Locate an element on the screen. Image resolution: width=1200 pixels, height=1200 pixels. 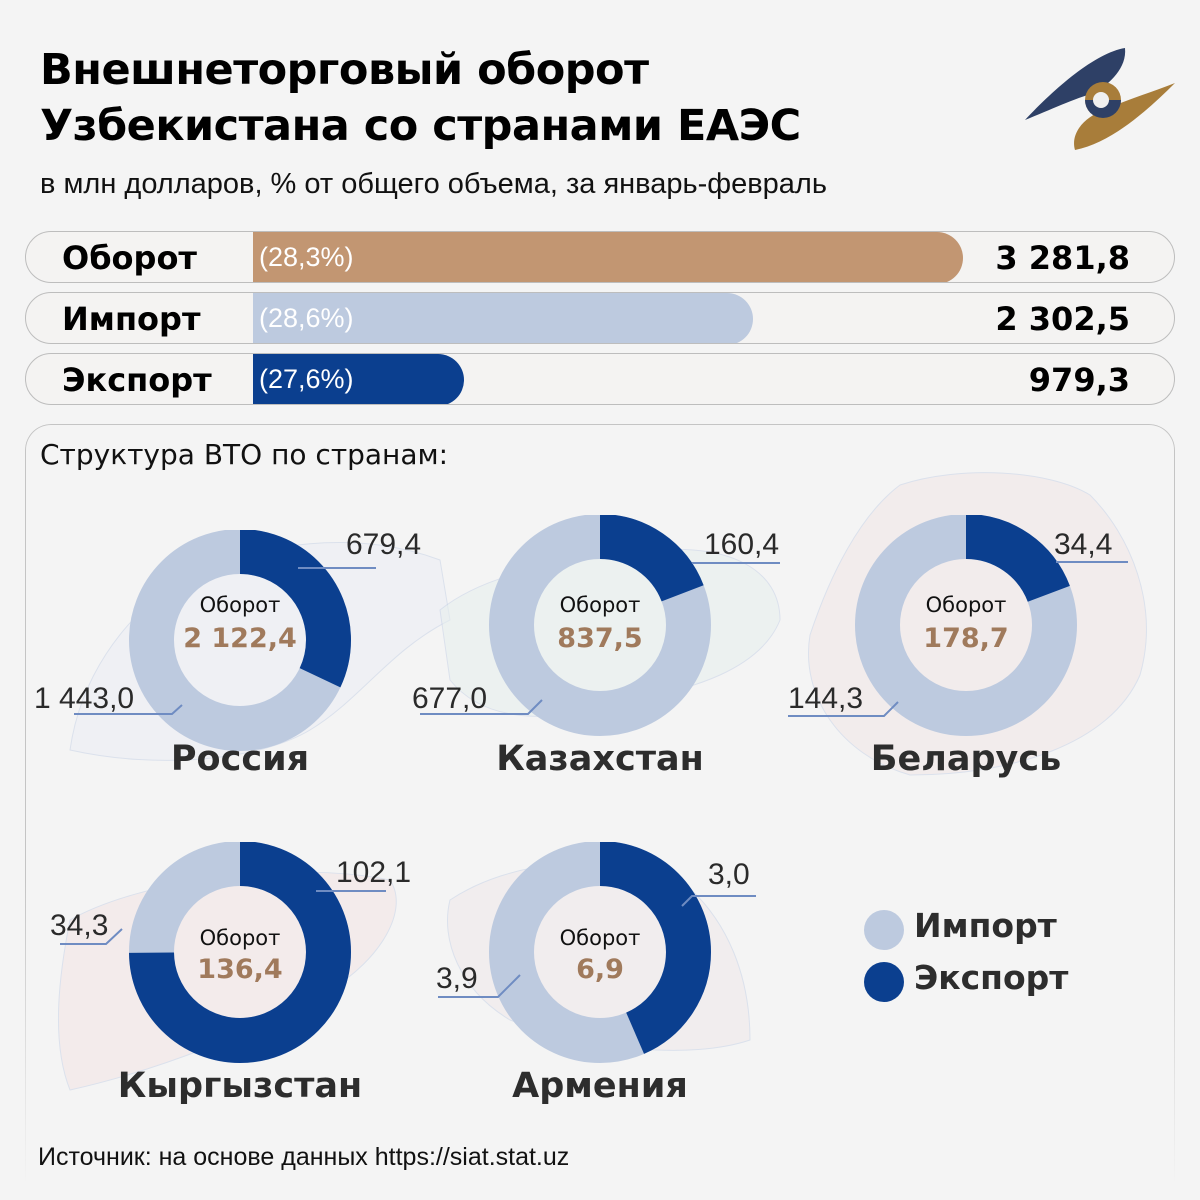
center-total: 2 122,4 is located at coordinates (240, 638).